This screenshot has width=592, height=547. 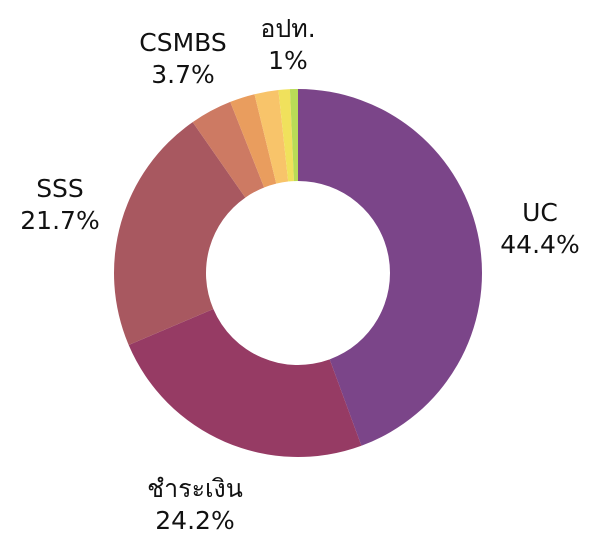 I want to click on slice-value-label: 1%, so click(x=288, y=60).